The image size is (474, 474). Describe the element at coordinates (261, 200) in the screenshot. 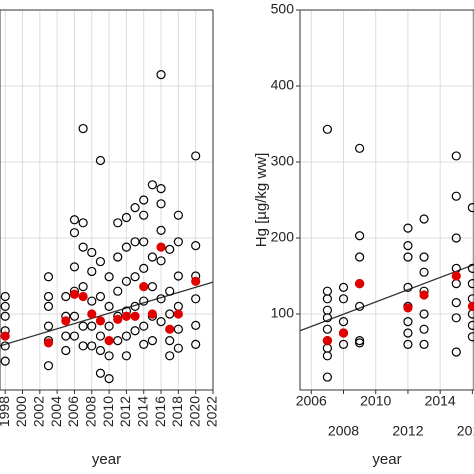

I see `y-axis-title: Hg [µg/kg ww]` at that location.